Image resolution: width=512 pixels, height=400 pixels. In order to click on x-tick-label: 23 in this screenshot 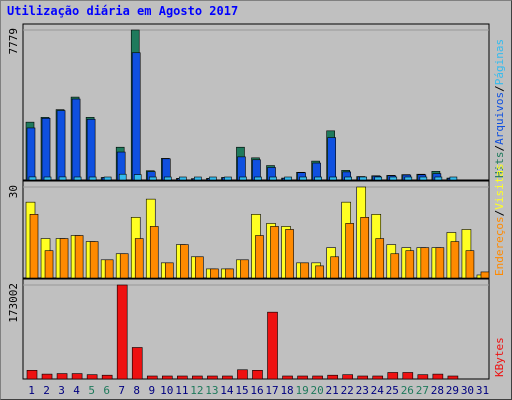, I will do `click(362, 390)`.